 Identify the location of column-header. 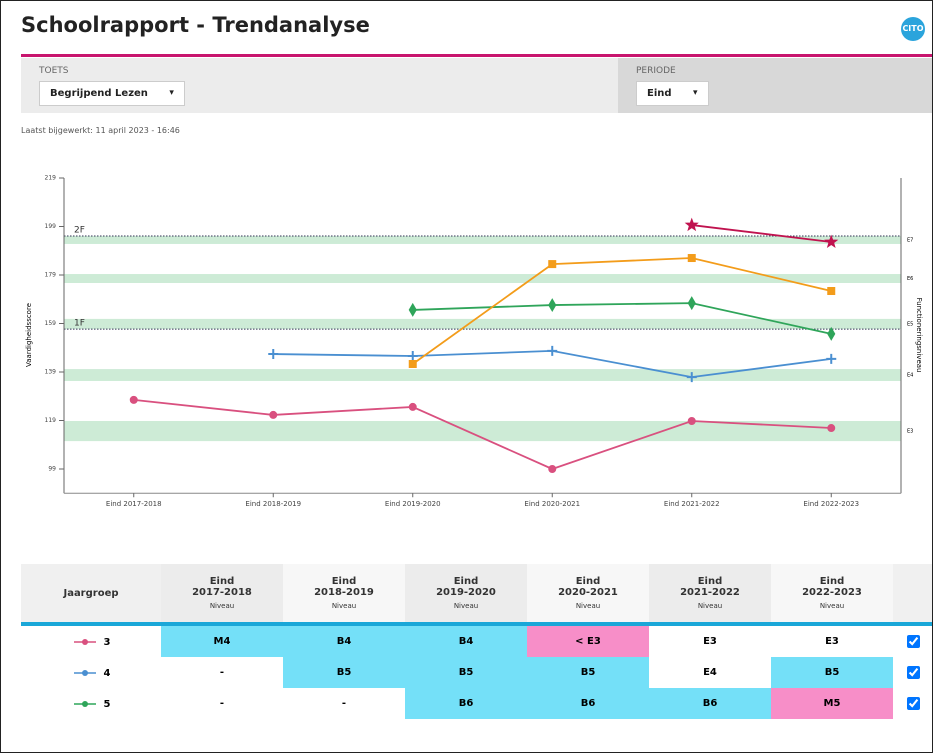
(912, 594).